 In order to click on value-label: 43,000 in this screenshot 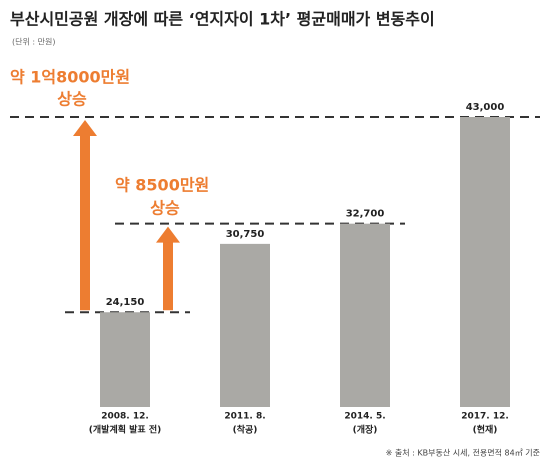, I will do `click(485, 107)`.